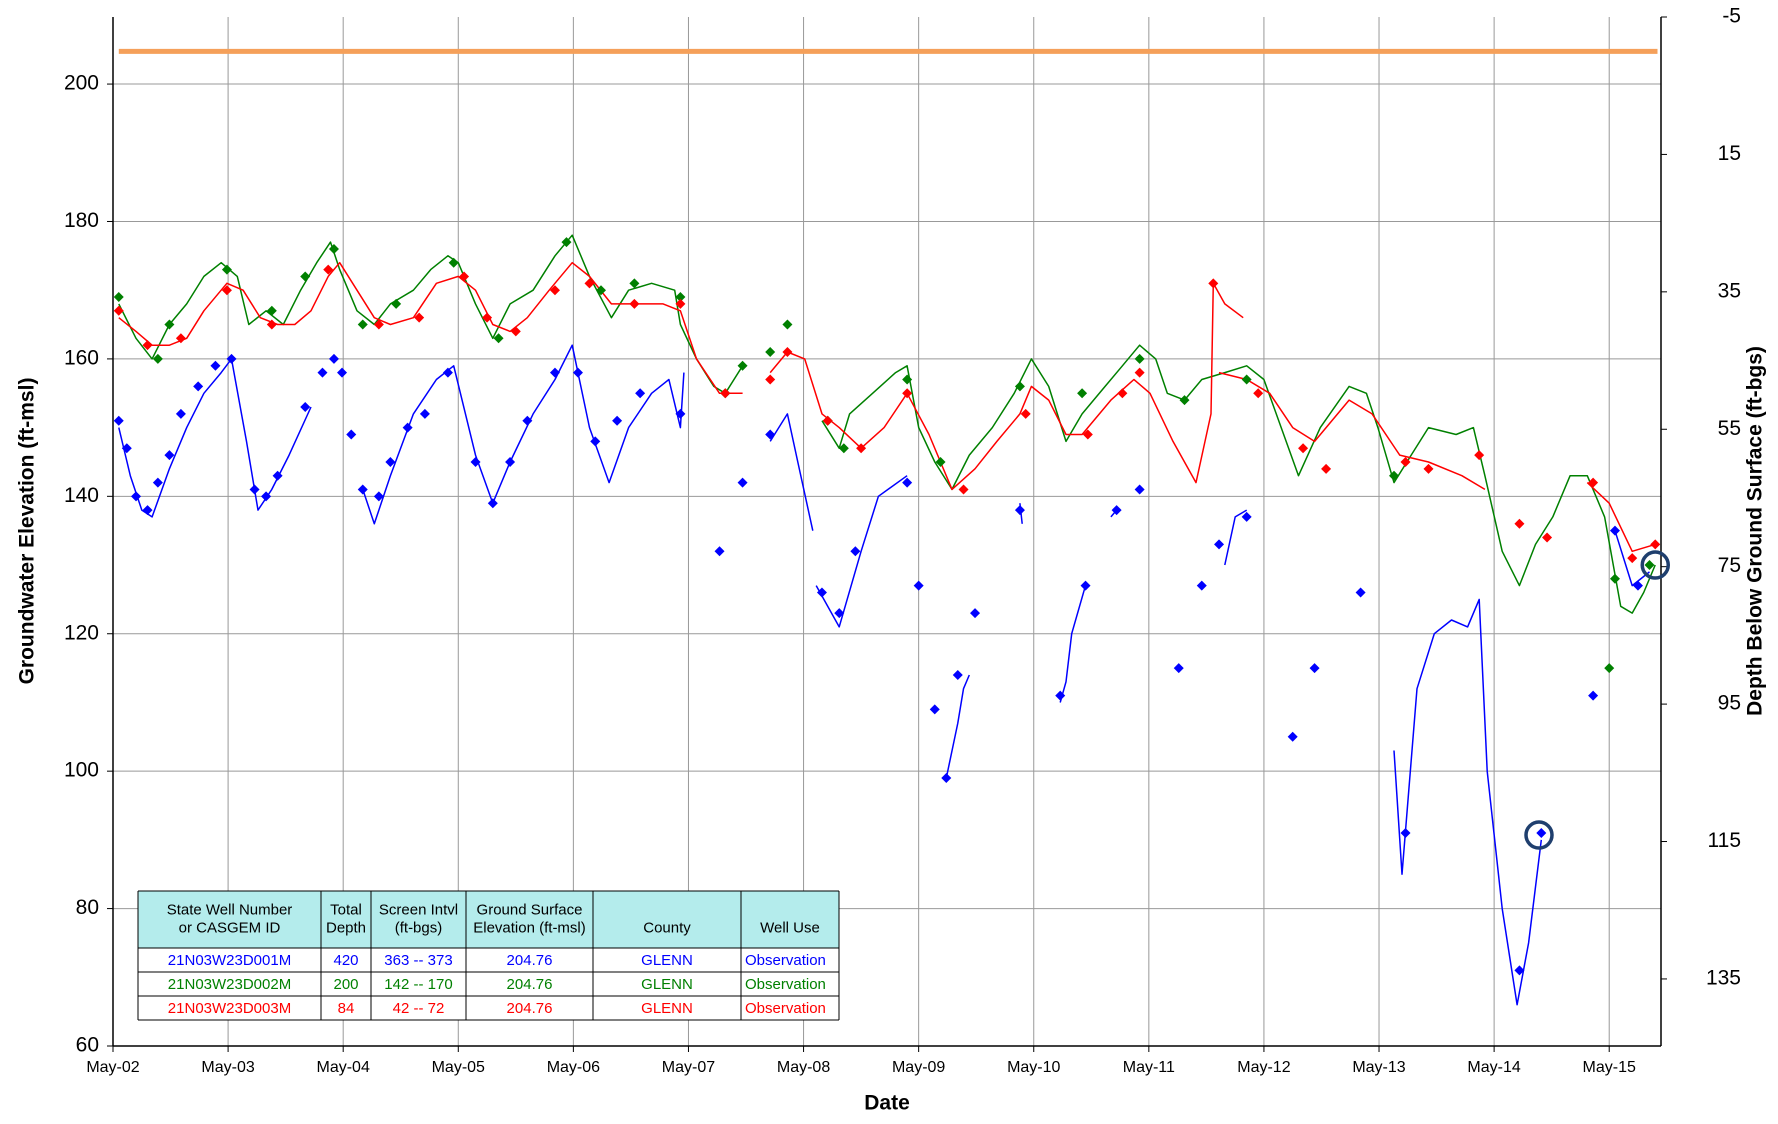 This screenshot has width=1778, height=1124. I want to click on y2-tick-label: 95, so click(1729, 703).